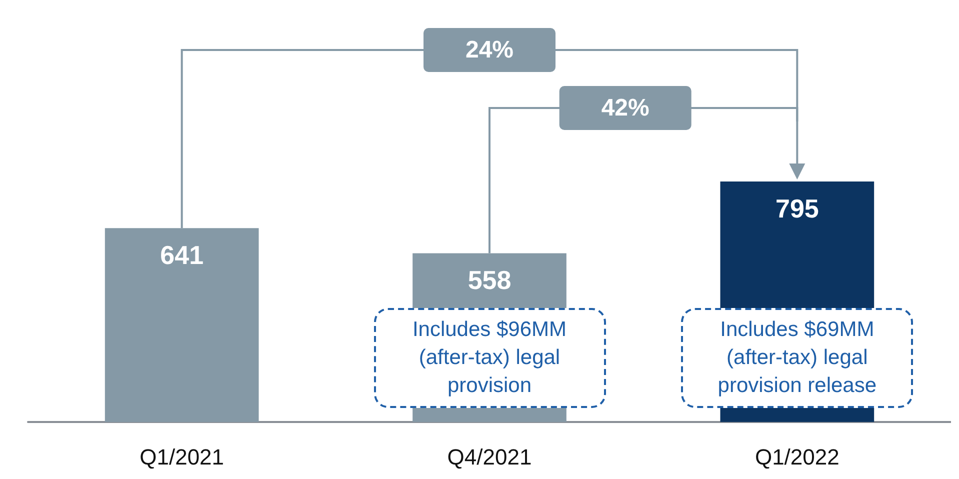 This screenshot has width=959, height=479. I want to click on x-tick-label: Q4/2021, so click(489, 457).